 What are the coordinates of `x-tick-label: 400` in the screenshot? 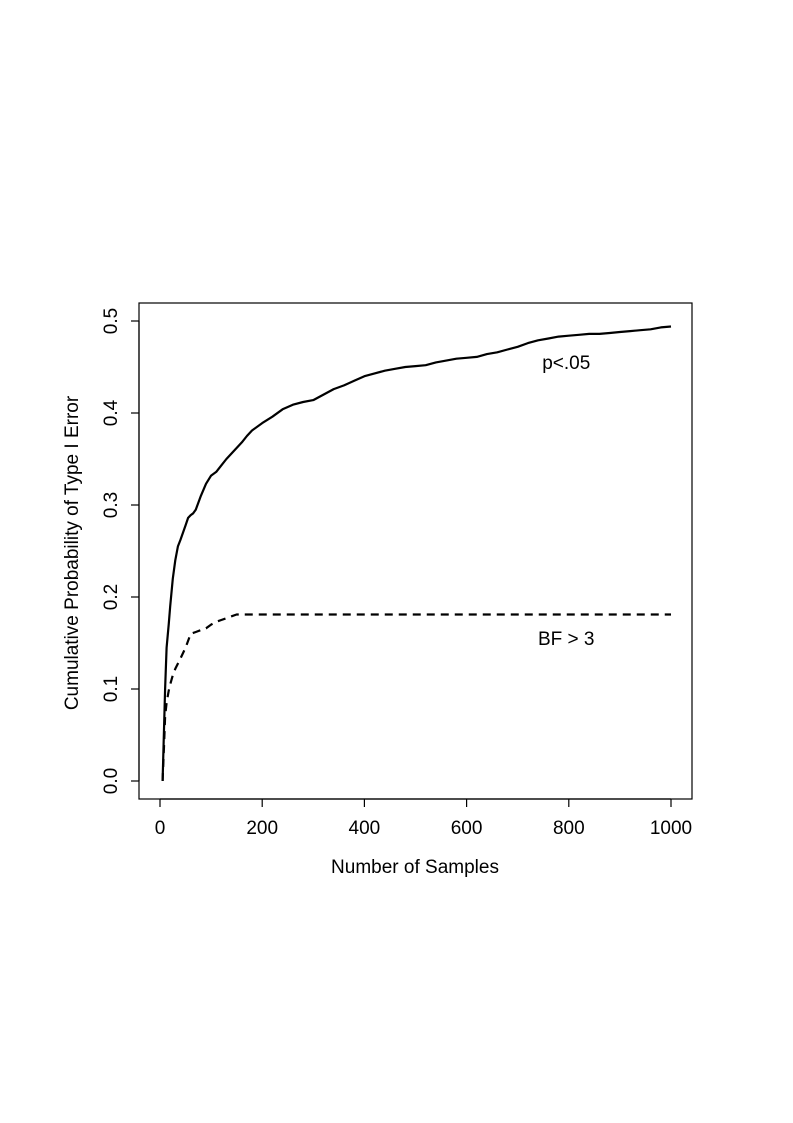 It's located at (365, 828).